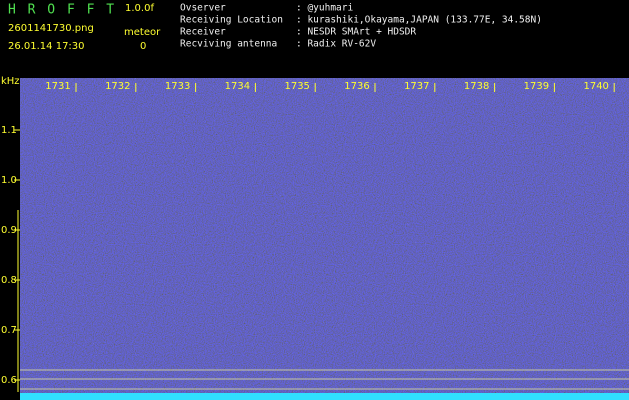 This screenshot has width=629, height=400. I want to click on station-label: Recviving antenna, so click(228, 44).